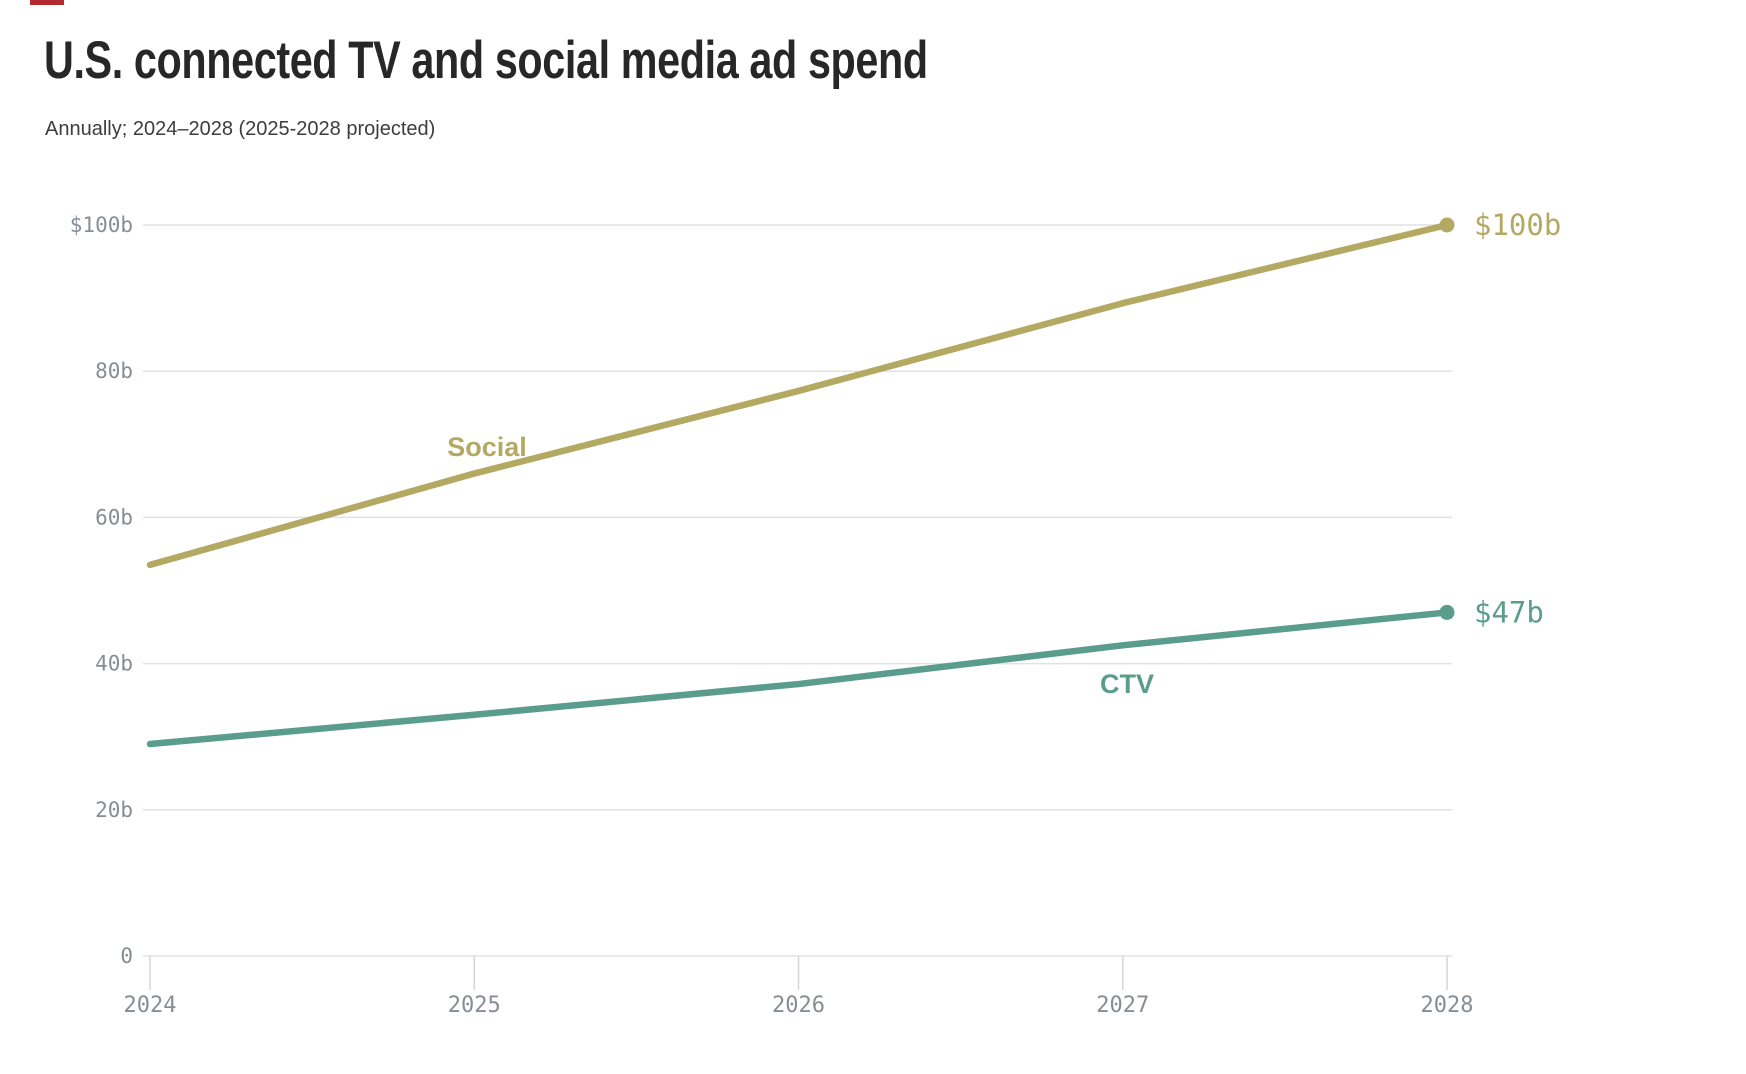 The width and height of the screenshot is (1746, 1074). What do you see at coordinates (798, 678) in the screenshot?
I see `series-line-ctv` at bounding box center [798, 678].